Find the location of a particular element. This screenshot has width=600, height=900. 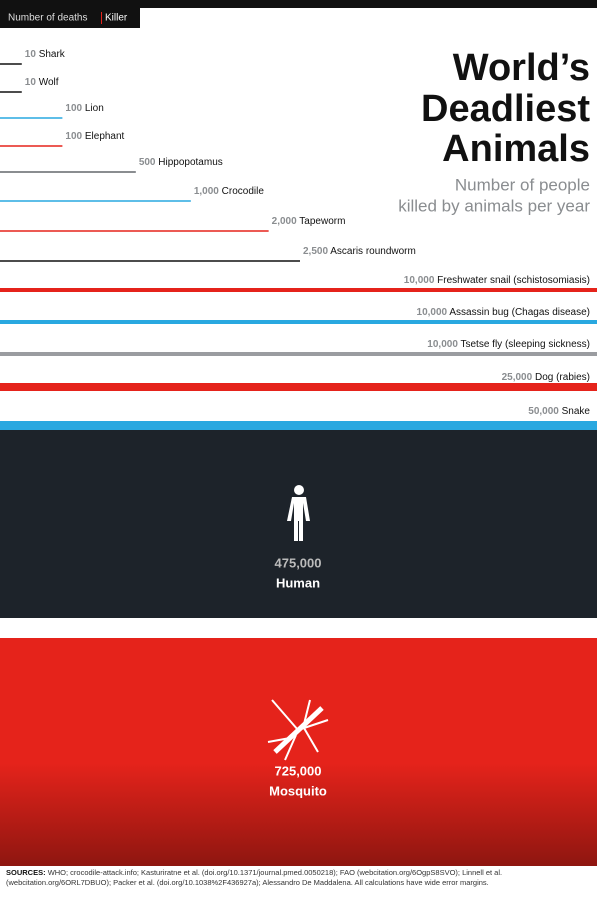

human-head is located at coordinates (299, 490).